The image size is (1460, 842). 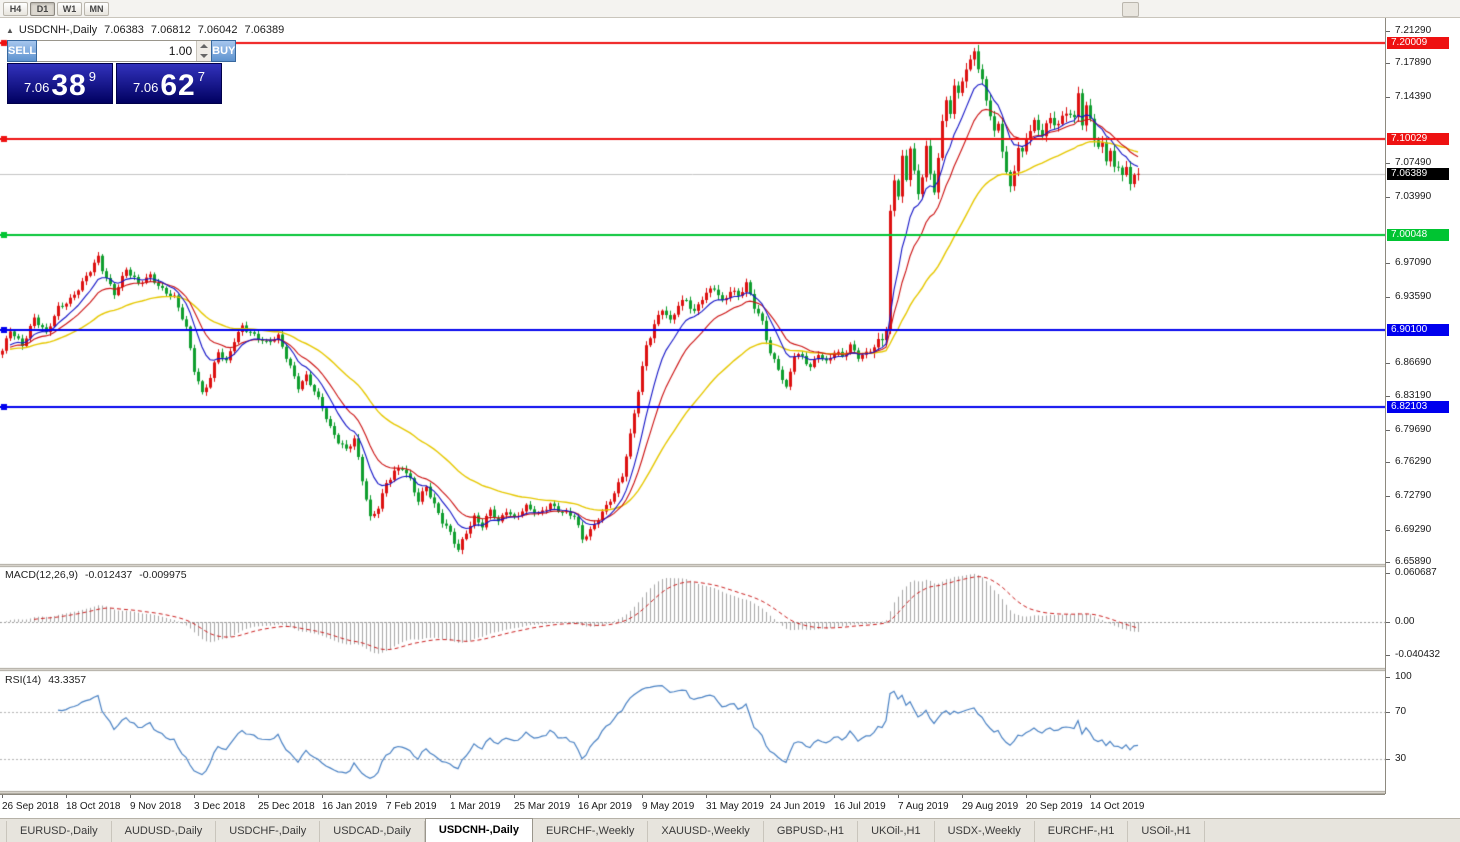 I want to click on macd-scale-label: -0.040432, so click(x=1418, y=654).